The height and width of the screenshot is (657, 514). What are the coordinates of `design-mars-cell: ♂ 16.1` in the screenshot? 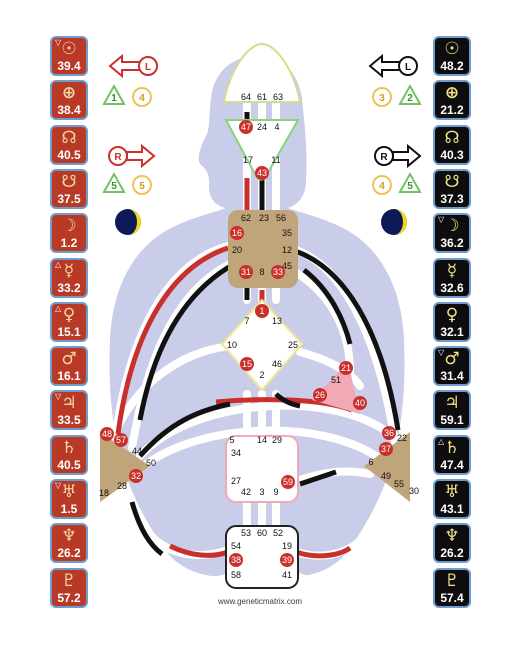 It's located at (69, 366).